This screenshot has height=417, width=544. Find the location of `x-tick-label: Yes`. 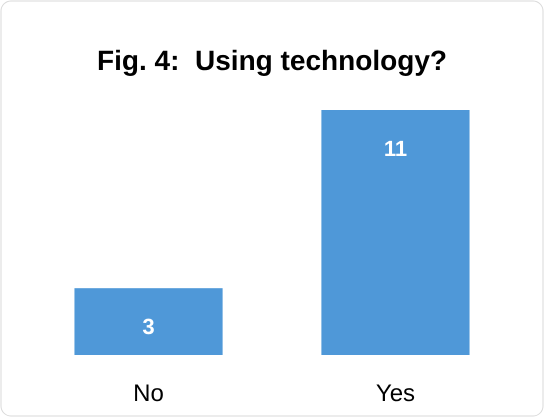

x-tick-label: Yes is located at coordinates (396, 393).